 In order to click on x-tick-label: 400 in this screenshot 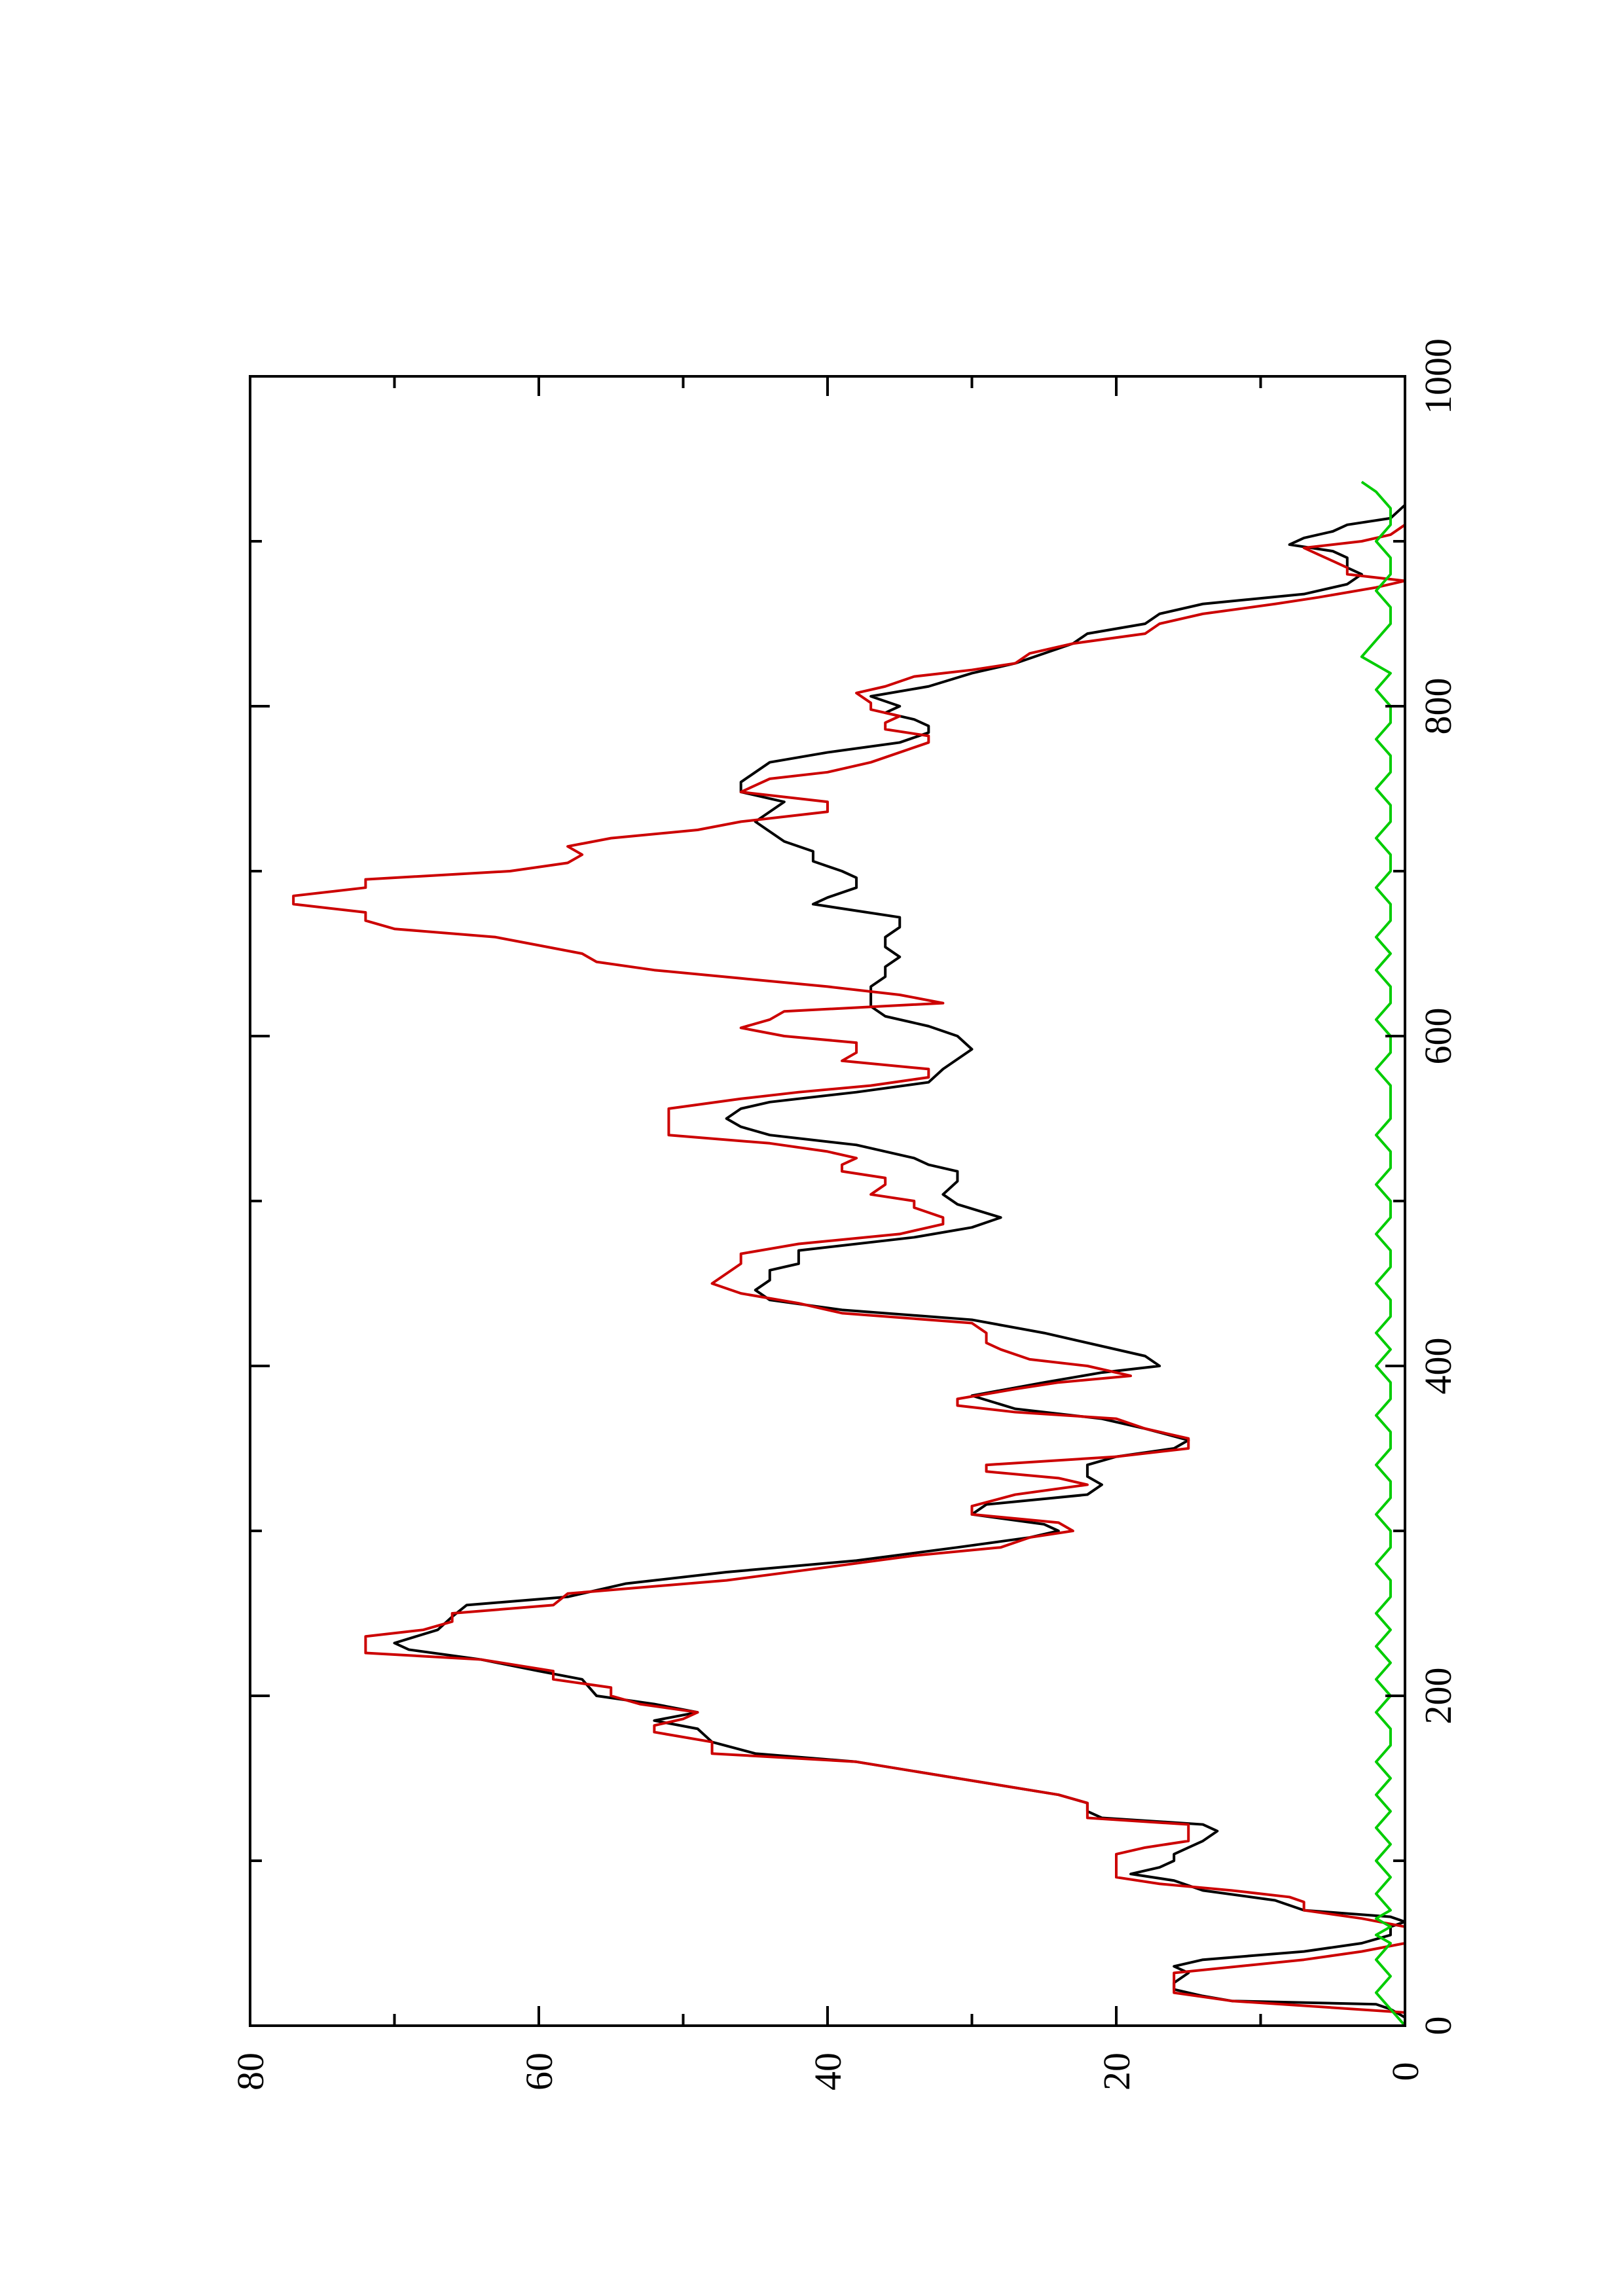, I will do `click(1438, 1366)`.